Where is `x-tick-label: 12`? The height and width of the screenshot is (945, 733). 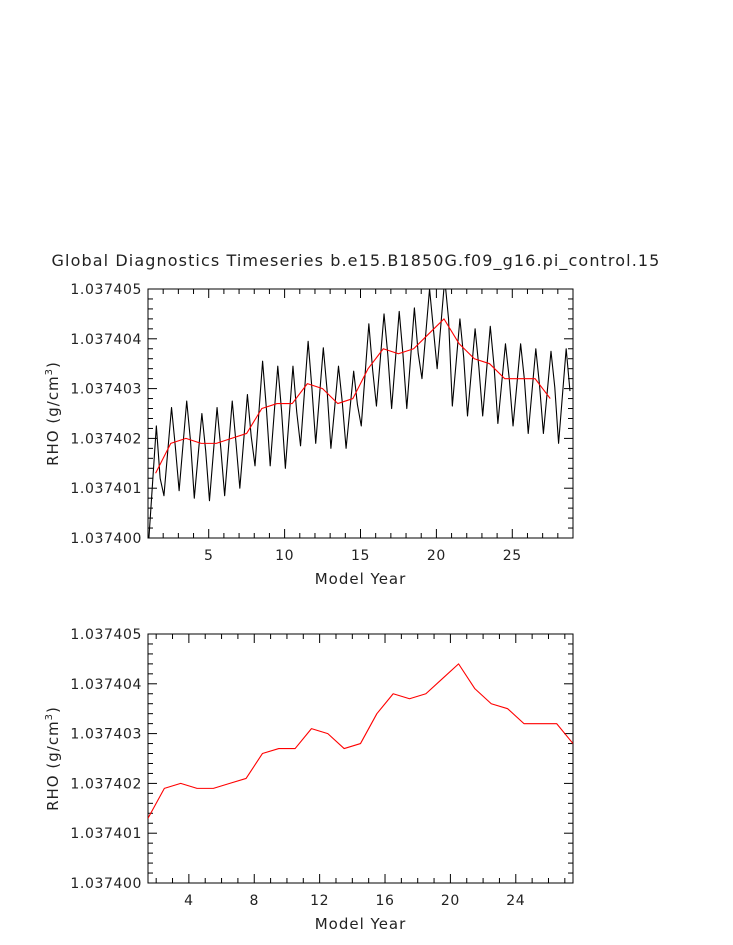 x-tick-label: 12 is located at coordinates (319, 901).